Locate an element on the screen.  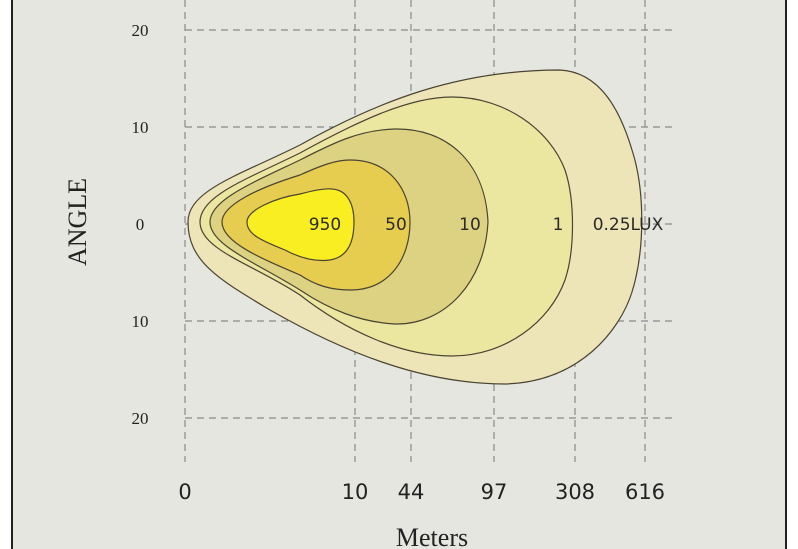
y-axis-ticks: 20 10 0 10 20 is located at coordinates (140, 224).